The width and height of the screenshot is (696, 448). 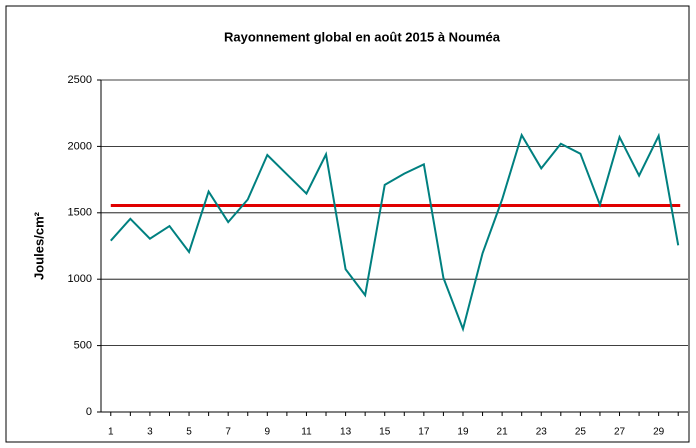 What do you see at coordinates (80, 146) in the screenshot?
I see `y-tick-label: 2000` at bounding box center [80, 146].